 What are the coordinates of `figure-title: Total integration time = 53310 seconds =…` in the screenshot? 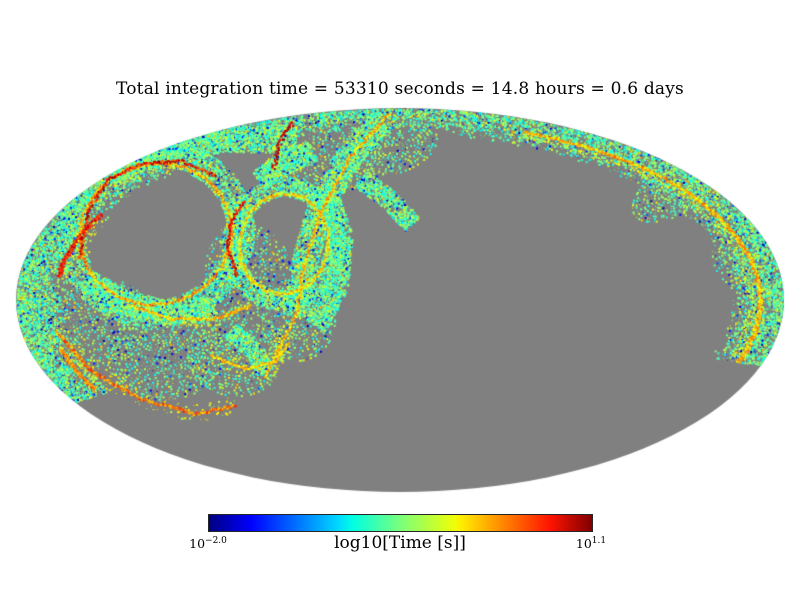 It's located at (400, 89).